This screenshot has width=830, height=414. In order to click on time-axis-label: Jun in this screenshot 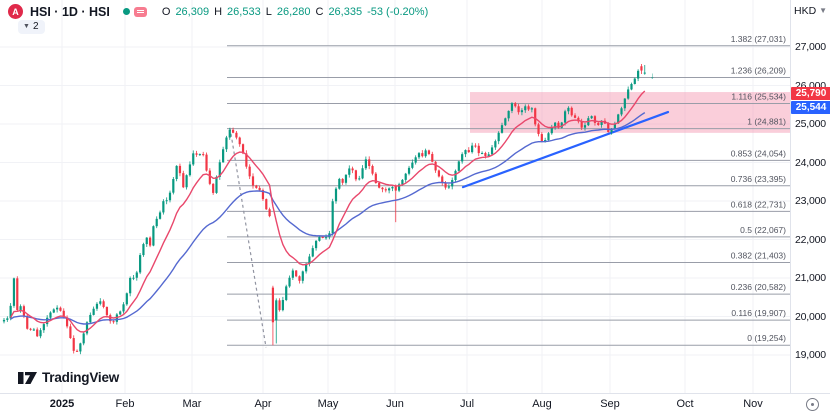, I will do `click(395, 404)`.